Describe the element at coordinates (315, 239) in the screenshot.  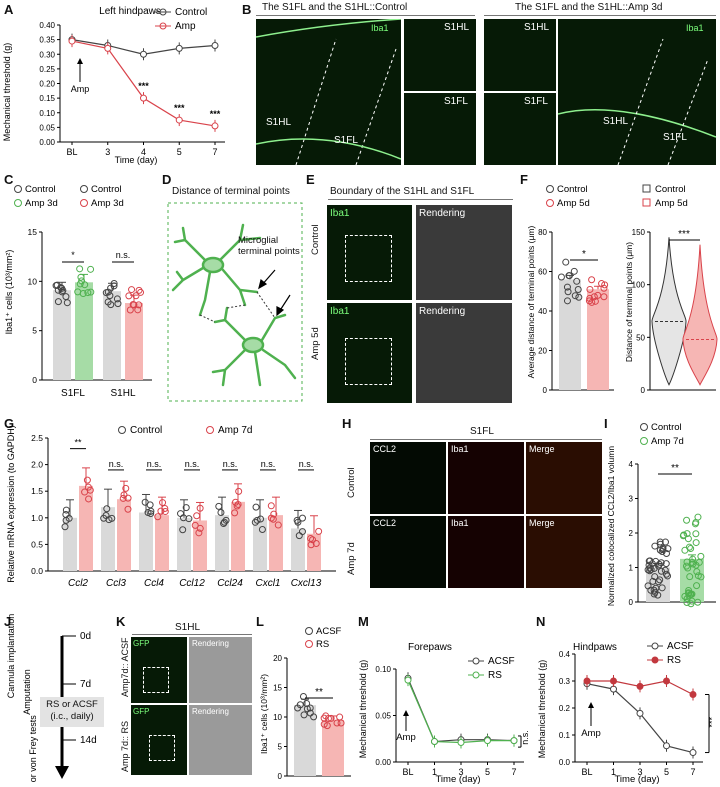
I see `e-row-control: Control` at that location.